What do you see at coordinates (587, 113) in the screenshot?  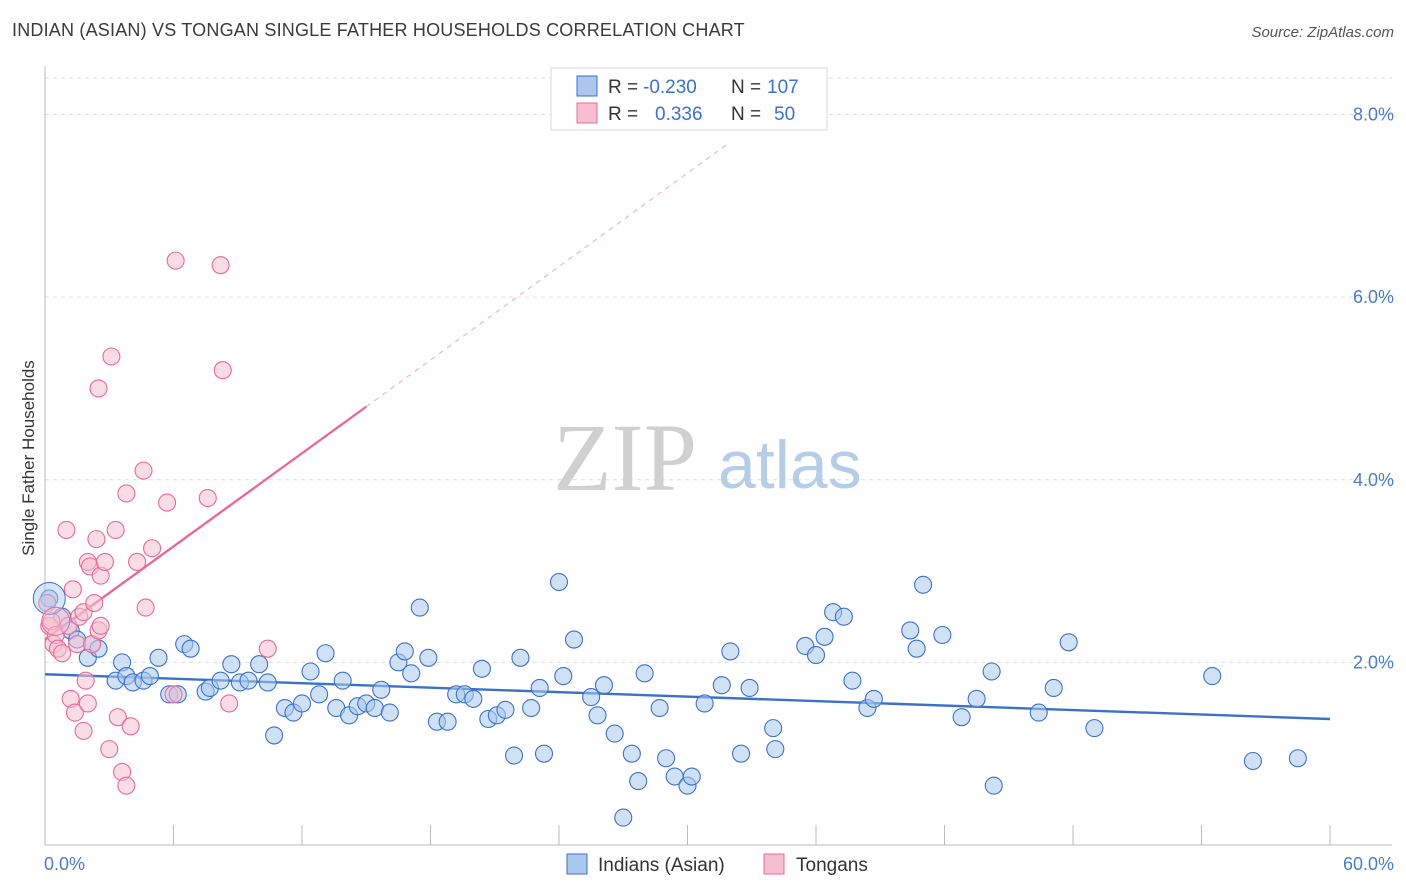 I see `legend-swatch-pink` at bounding box center [587, 113].